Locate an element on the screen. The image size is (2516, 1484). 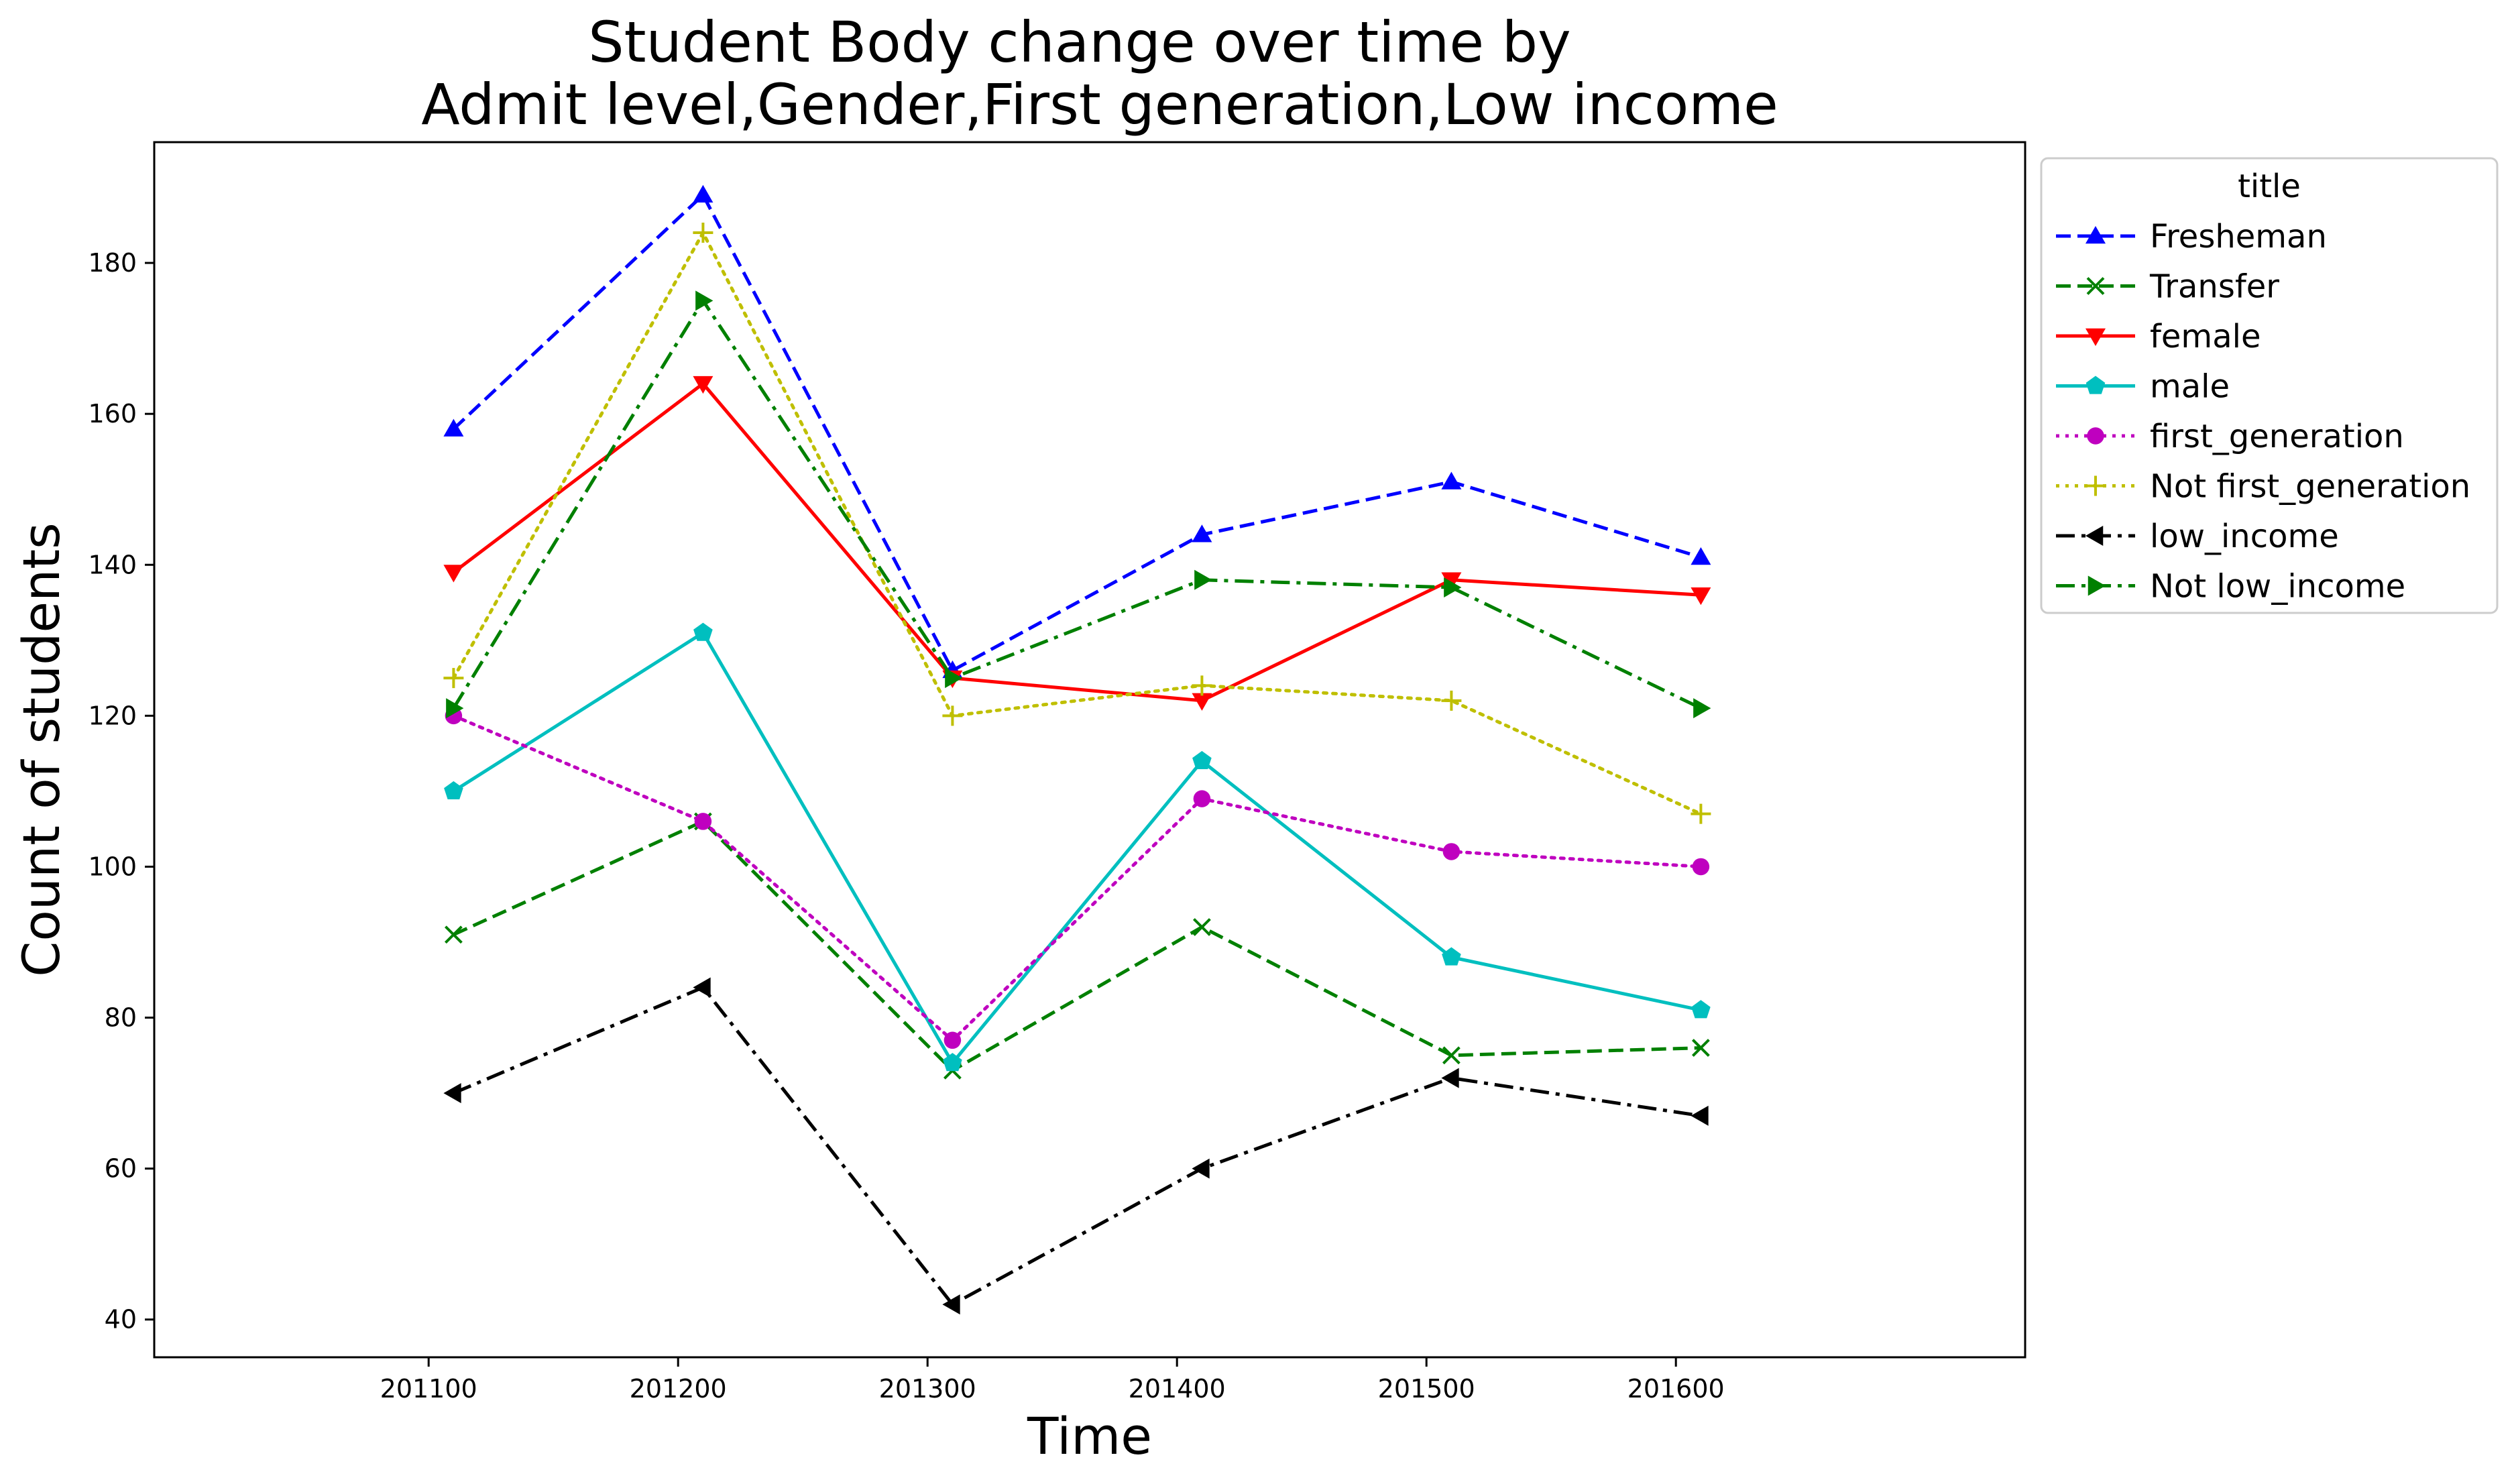
legend-entry: Not low_income is located at coordinates (2230, 587).